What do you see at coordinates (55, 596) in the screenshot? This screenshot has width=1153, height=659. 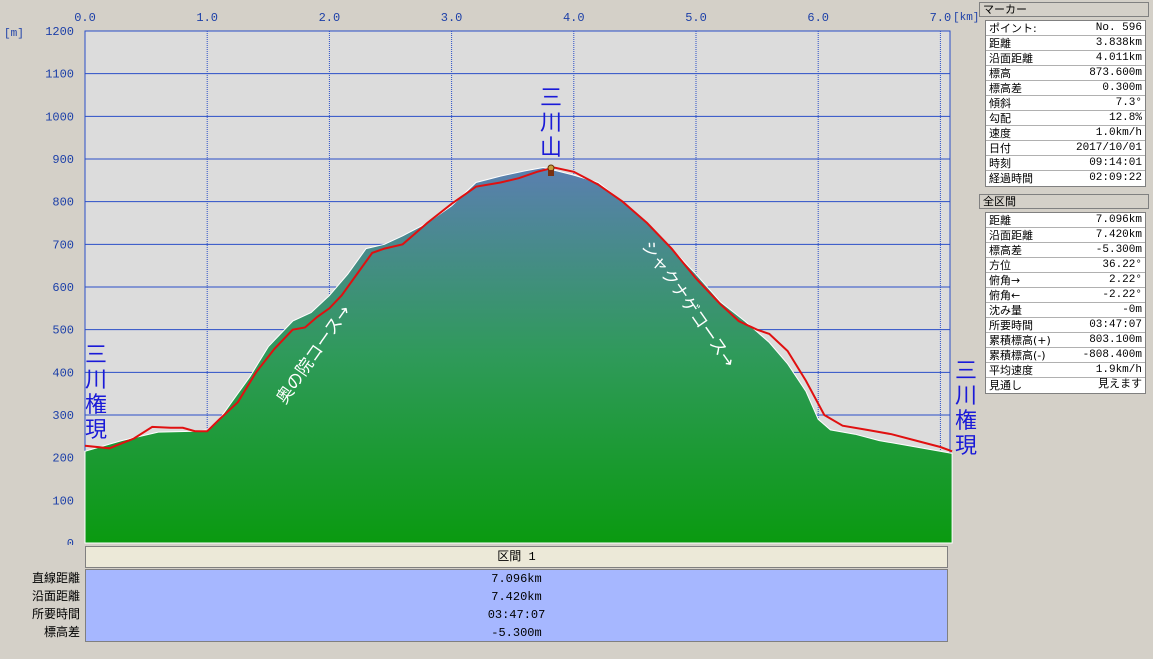 I see `section-label-surface: 沿面距離` at bounding box center [55, 596].